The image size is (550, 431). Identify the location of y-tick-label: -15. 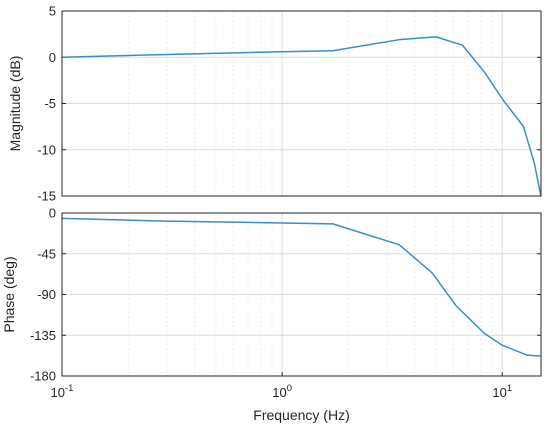
(46, 196).